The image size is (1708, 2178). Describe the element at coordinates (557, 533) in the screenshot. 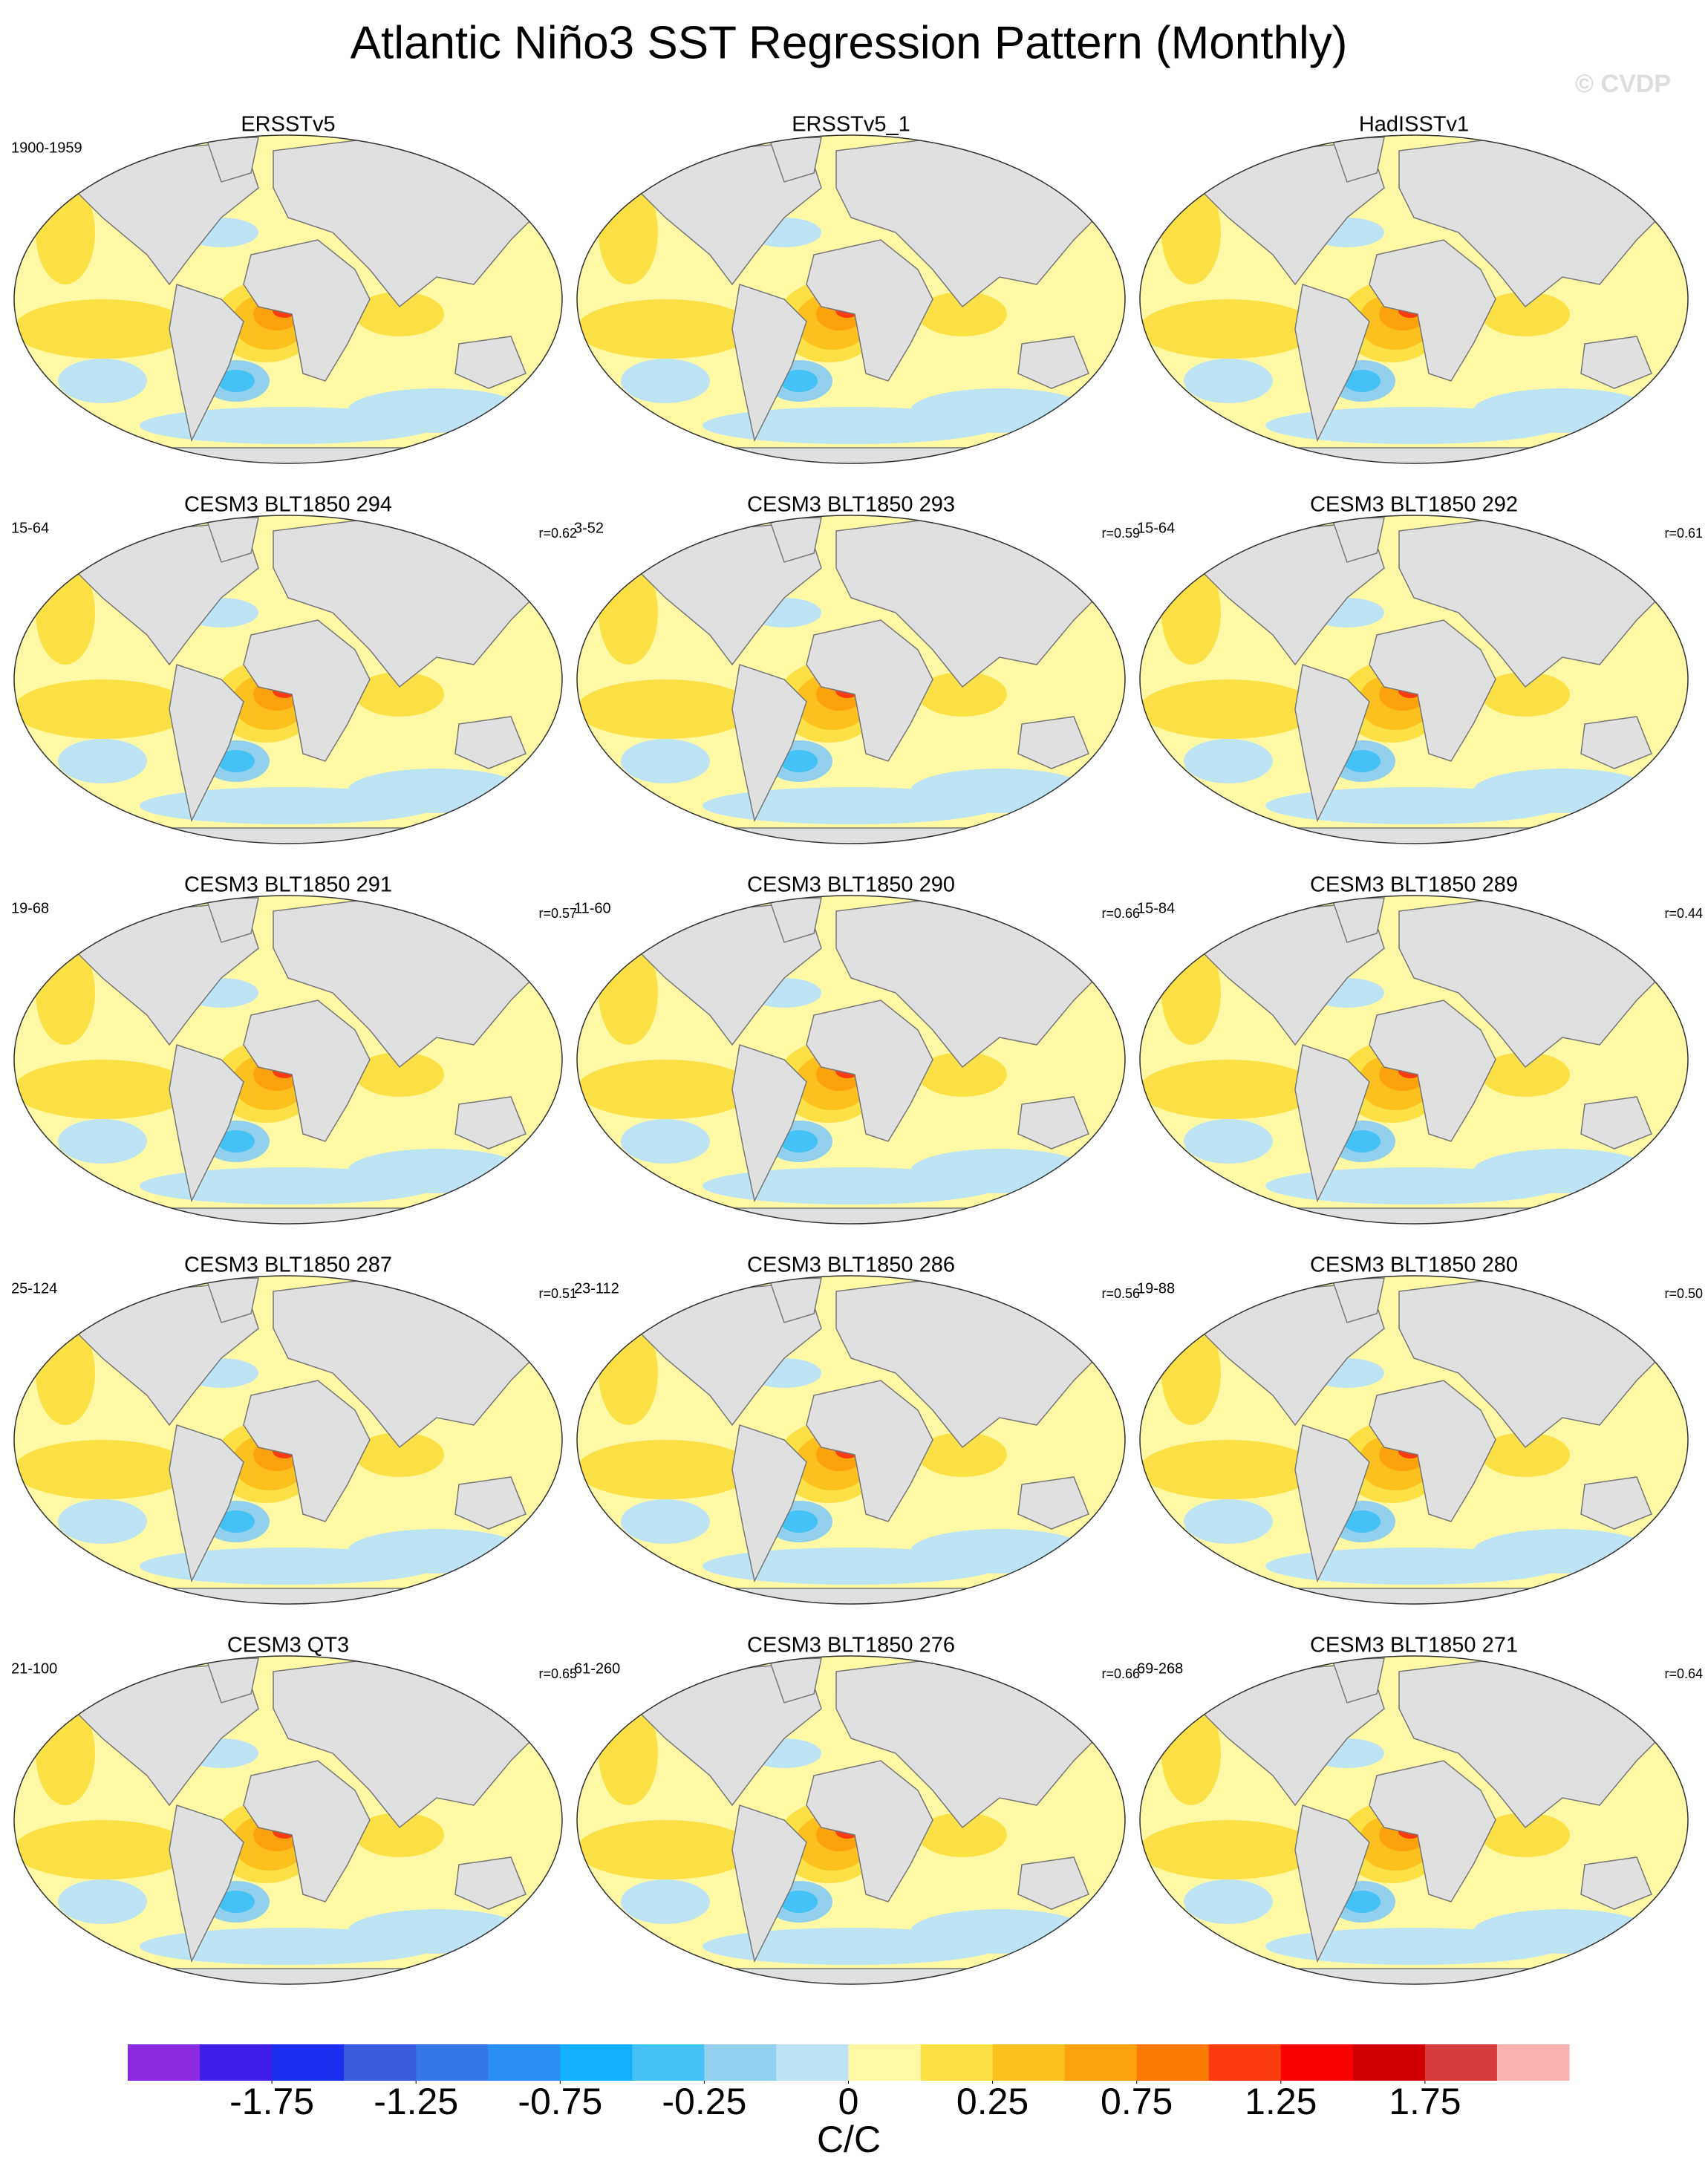

I see `panel-correlation: r=0.62` at that location.